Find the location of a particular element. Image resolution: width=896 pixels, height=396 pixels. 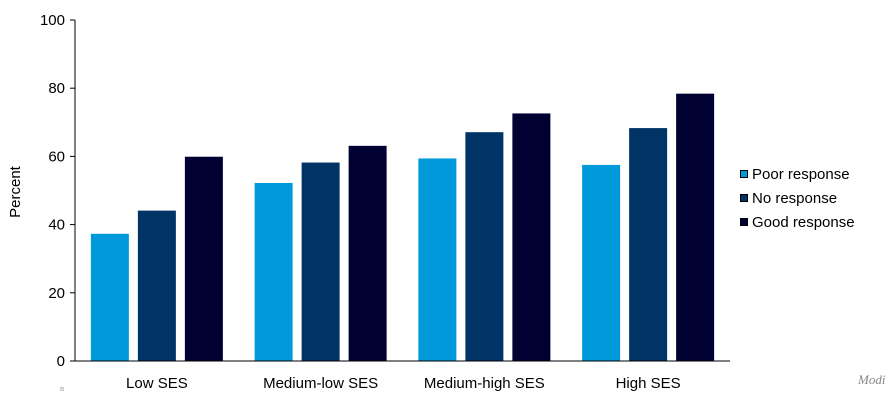

corner-mark: n is located at coordinates (62, 388).